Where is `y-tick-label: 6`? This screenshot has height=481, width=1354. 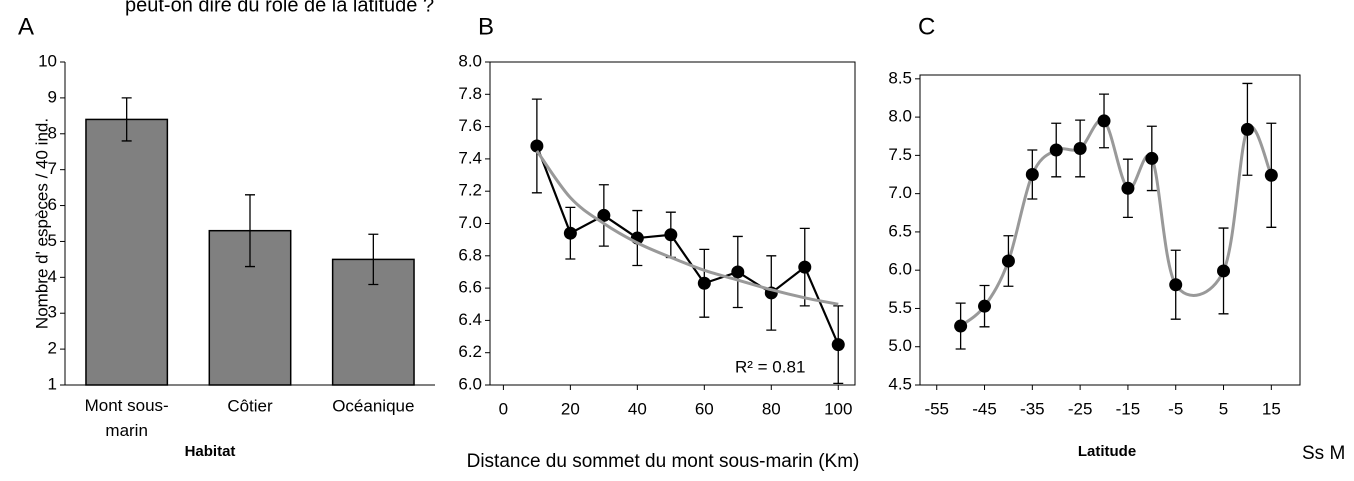 y-tick-label: 6 is located at coordinates (52, 204).